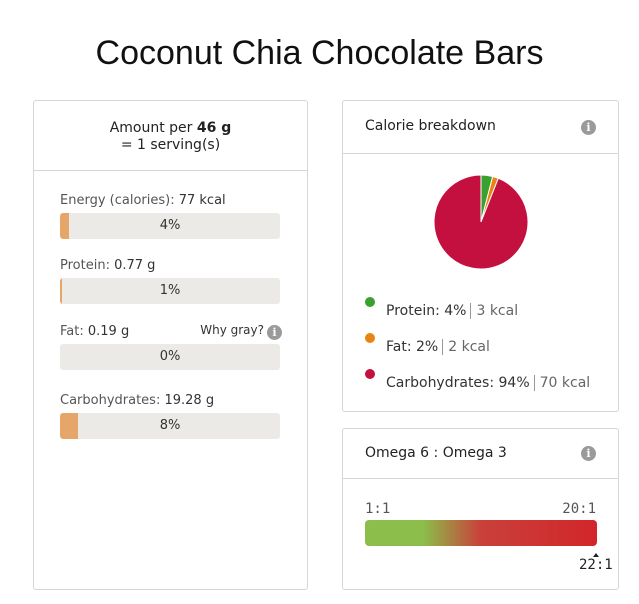 The height and width of the screenshot is (604, 639). I want to click on calorie-header: Calorie breakdown i, so click(480, 127).